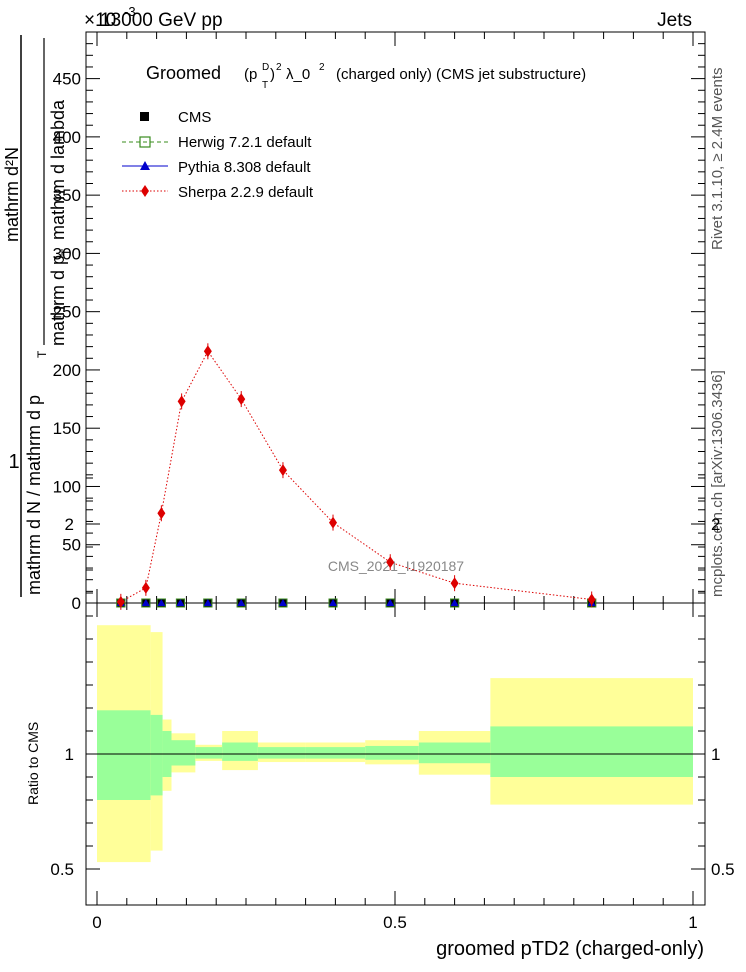 This screenshot has width=746, height=972. What do you see at coordinates (395, 922) in the screenshot?
I see `x-tick-label: 0.5` at bounding box center [395, 922].